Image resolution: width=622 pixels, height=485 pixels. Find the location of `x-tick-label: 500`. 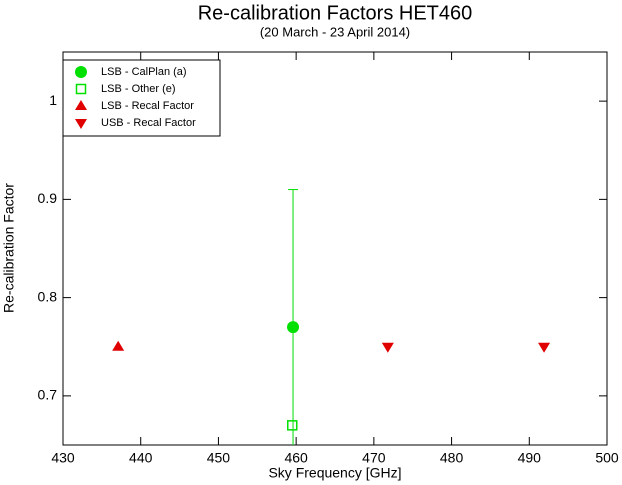

x-tick-label: 500 is located at coordinates (607, 458).